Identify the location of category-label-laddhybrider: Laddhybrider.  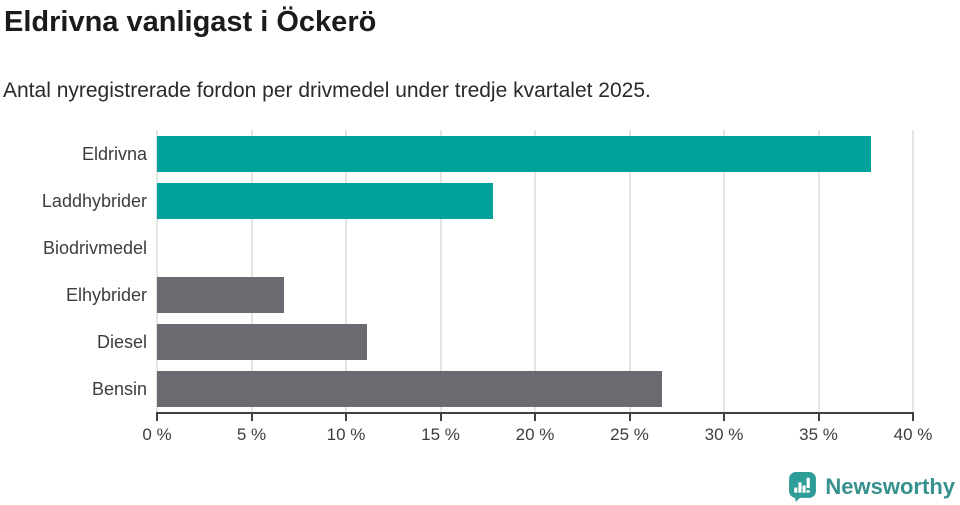
(94, 200).